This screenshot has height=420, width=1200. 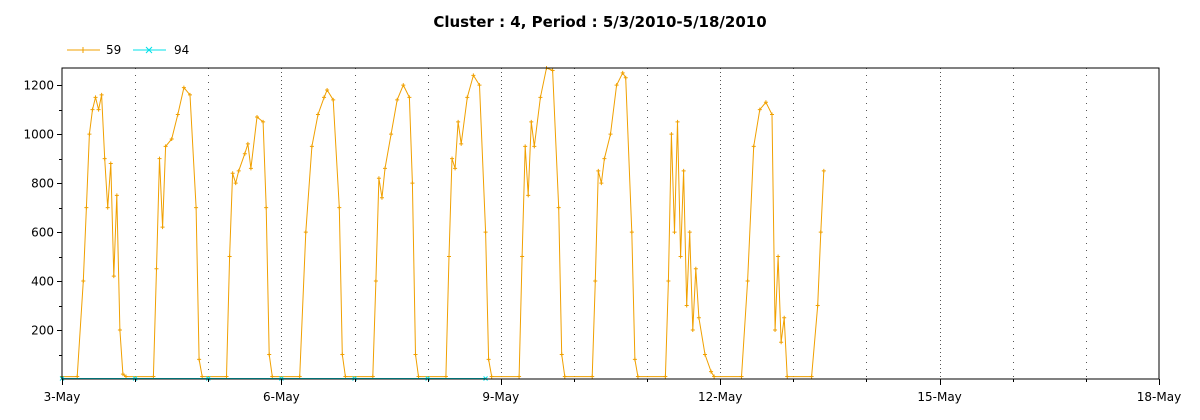 What do you see at coordinates (599, 22) in the screenshot?
I see `chart-title: Cluster : 4, Period : 5/3/2010-5/18/2010` at bounding box center [599, 22].